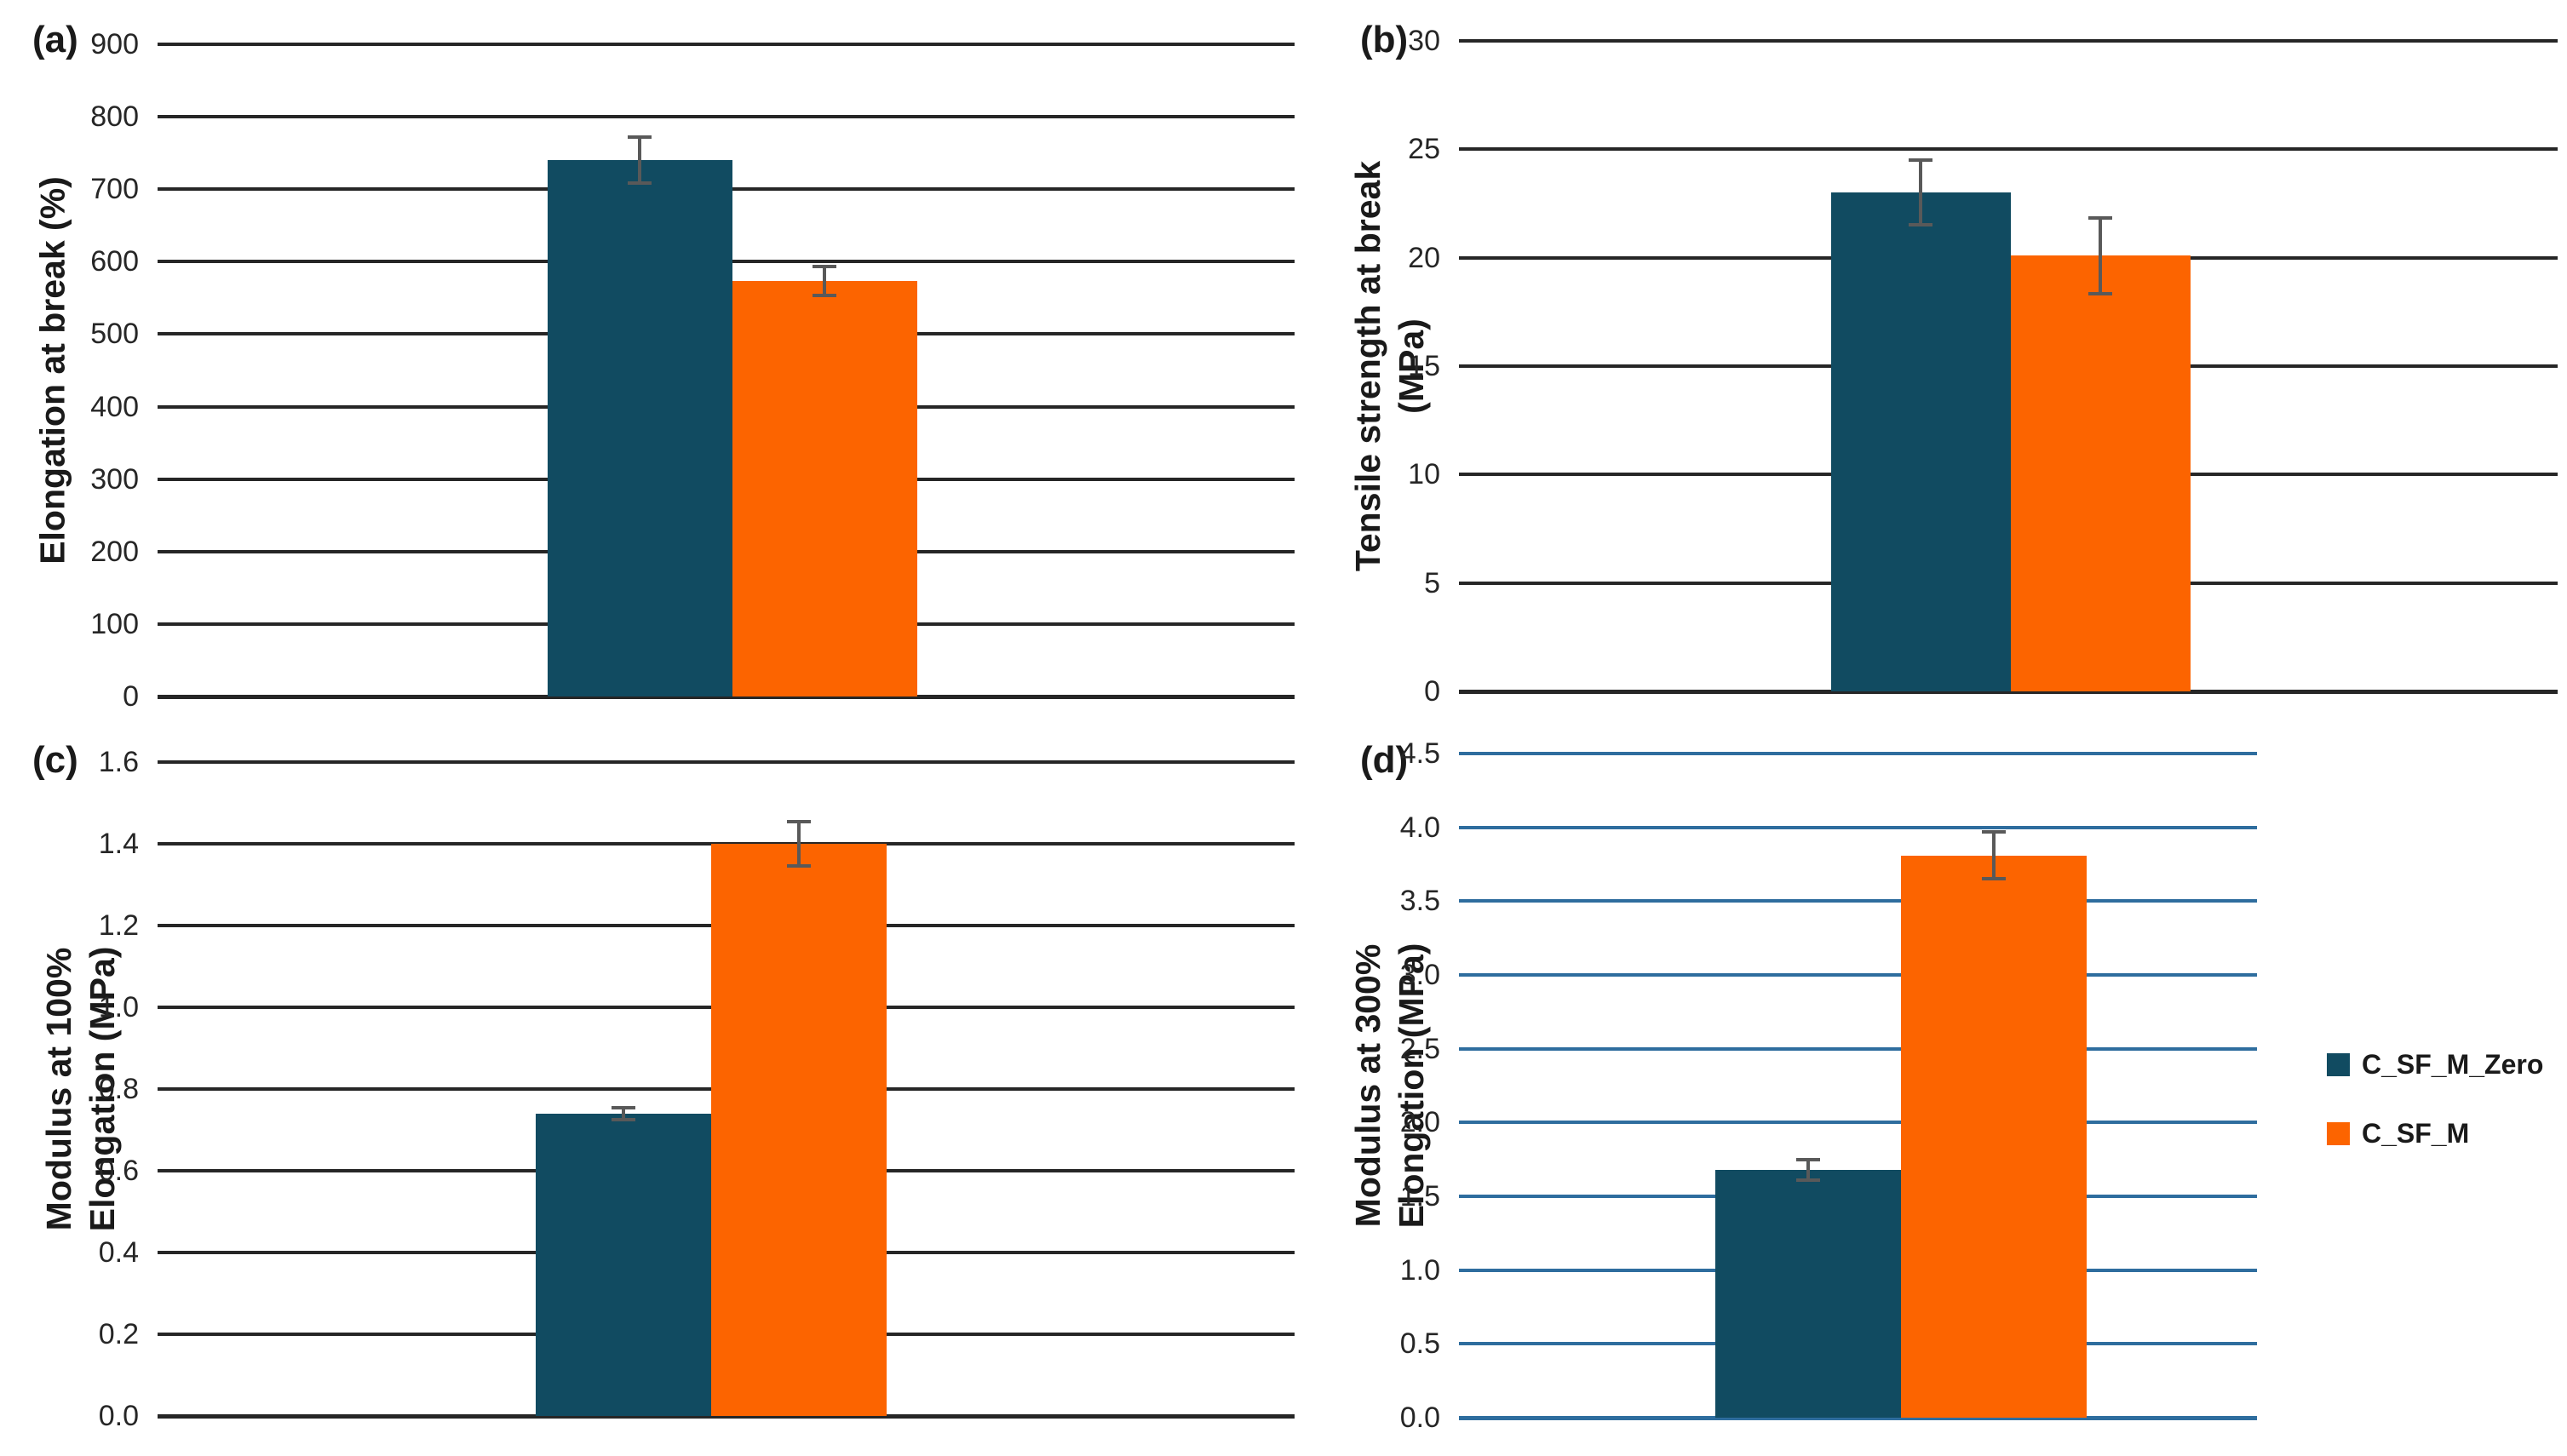  Describe the element at coordinates (1424, 41) in the screenshot. I see `y-tick-label: 30` at that location.